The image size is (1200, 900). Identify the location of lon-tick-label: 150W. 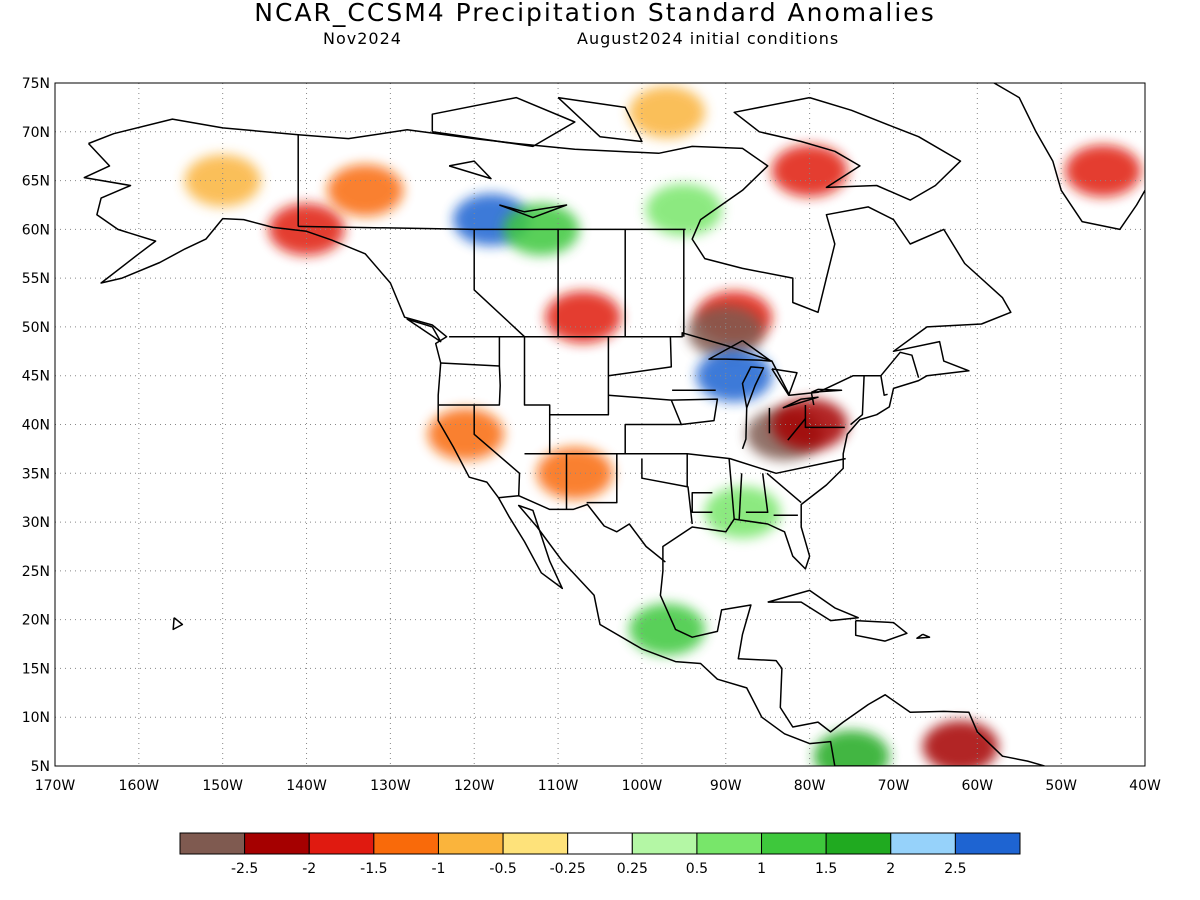
(222, 786).